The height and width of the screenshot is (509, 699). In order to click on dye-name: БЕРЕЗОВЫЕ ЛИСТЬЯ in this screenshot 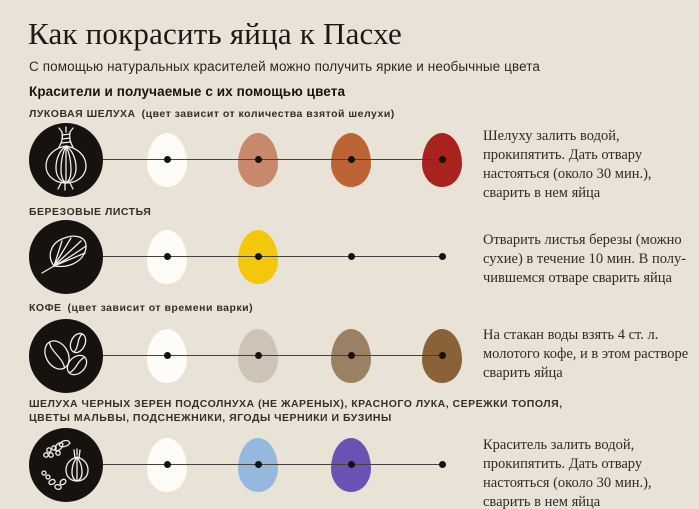, I will do `click(90, 212)`.